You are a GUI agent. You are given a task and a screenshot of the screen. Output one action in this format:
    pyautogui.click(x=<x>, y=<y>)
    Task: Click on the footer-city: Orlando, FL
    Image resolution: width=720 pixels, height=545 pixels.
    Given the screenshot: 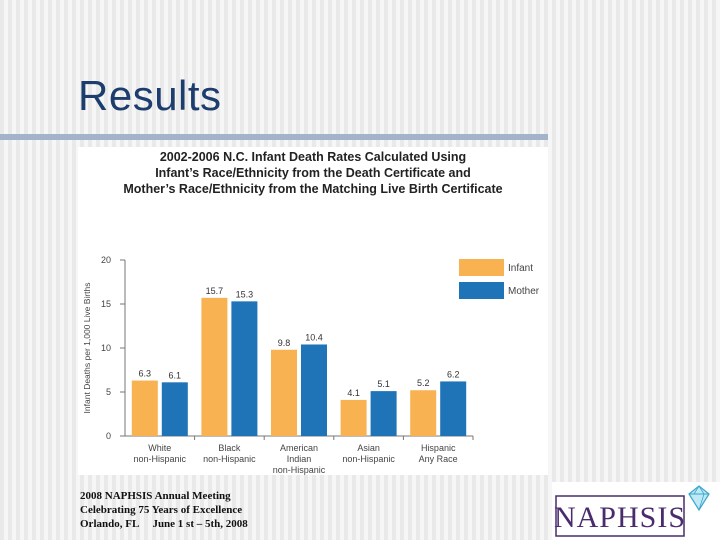 What is the action you would take?
    pyautogui.click(x=109, y=524)
    